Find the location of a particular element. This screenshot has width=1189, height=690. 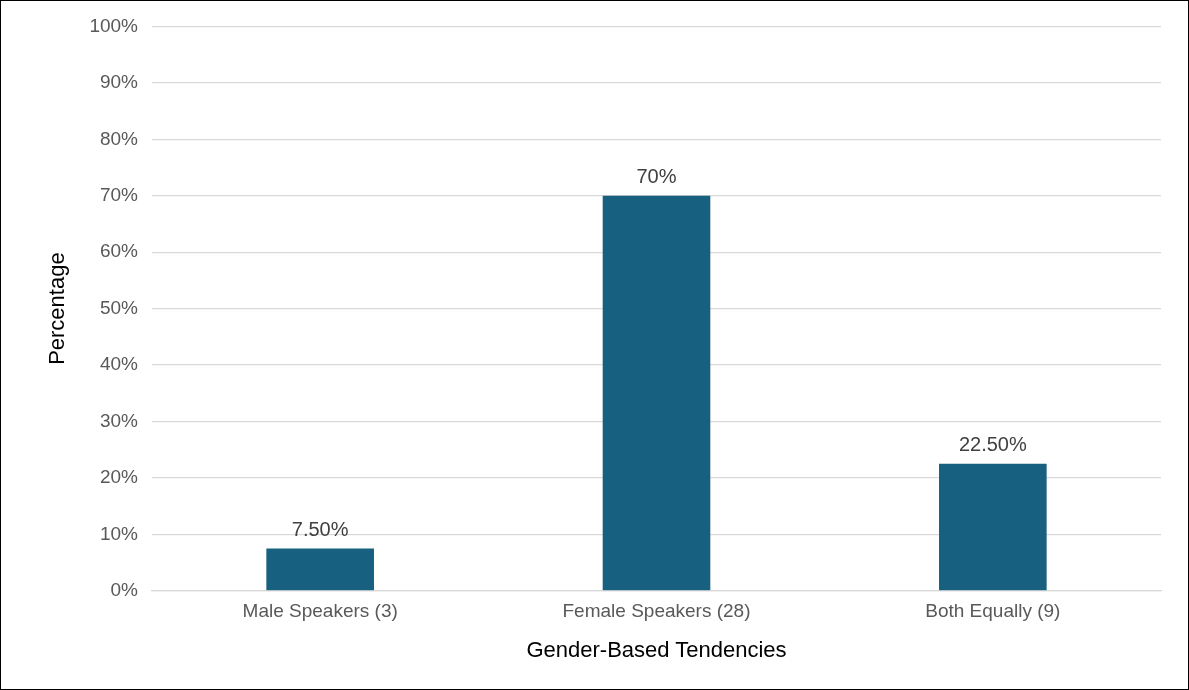

data-label: 70% is located at coordinates (656, 176).